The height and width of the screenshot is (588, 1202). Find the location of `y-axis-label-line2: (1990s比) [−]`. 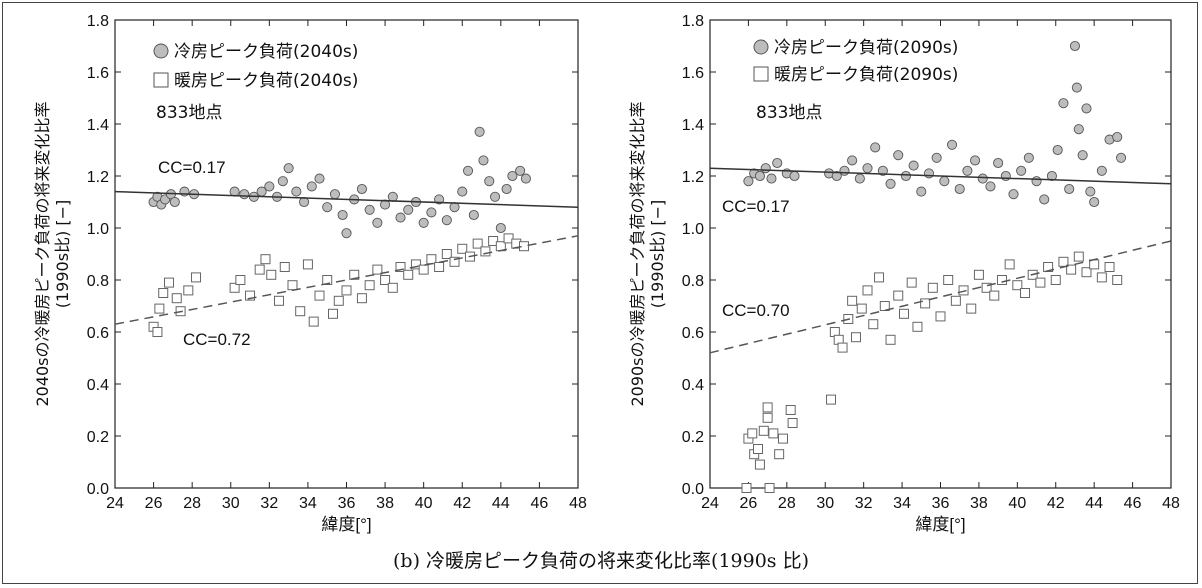

y-axis-label-line2: (1990s比) [−] is located at coordinates (62, 254).